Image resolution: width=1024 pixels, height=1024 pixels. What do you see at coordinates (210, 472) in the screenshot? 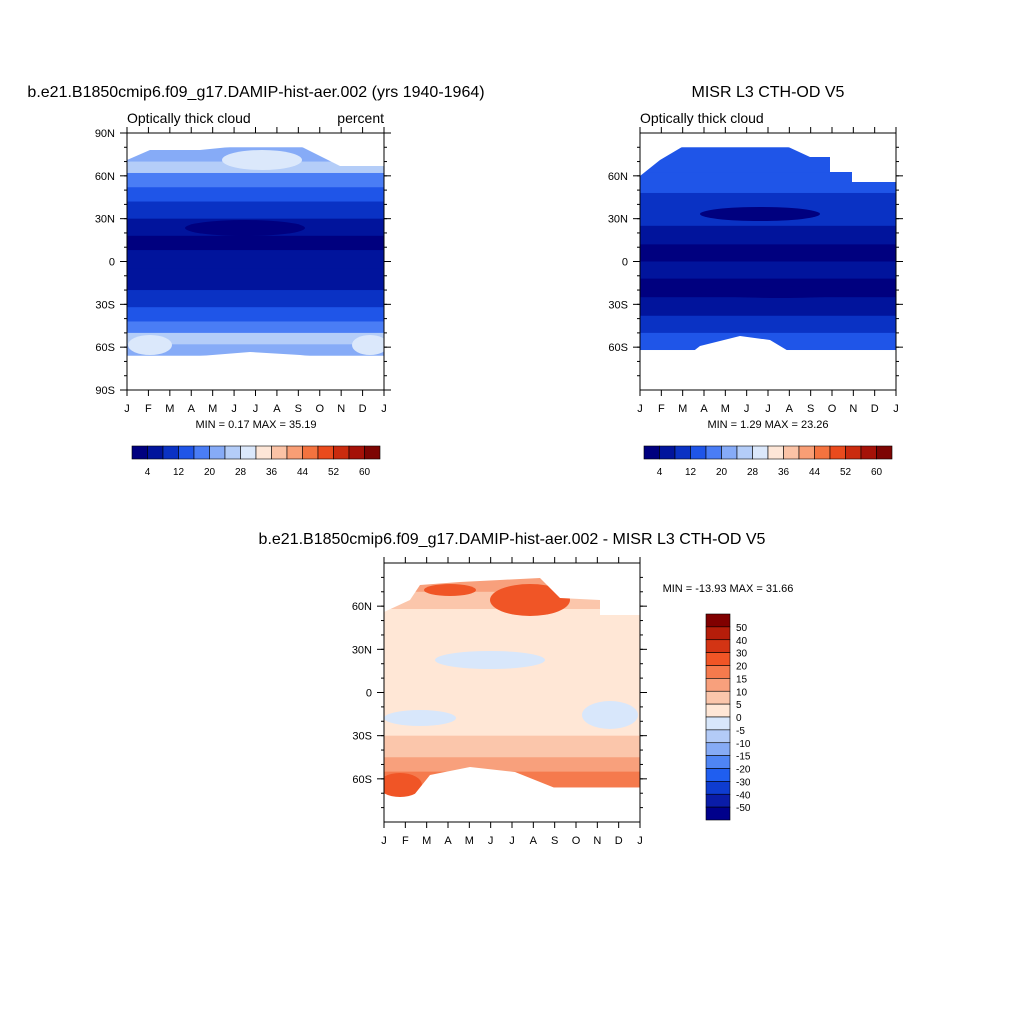
I see `model-colorbar-label: 20` at bounding box center [210, 472].